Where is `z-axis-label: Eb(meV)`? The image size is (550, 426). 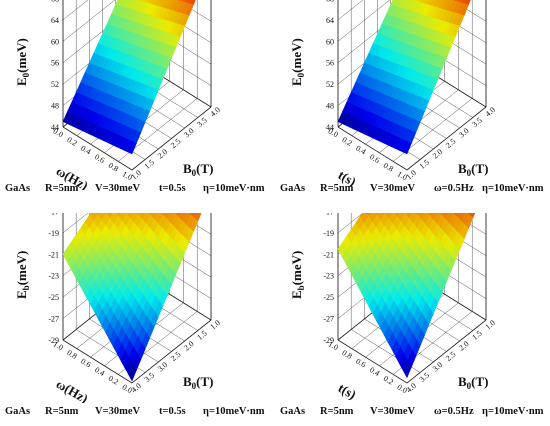
z-axis-label: Eb(meV) is located at coordinates (22, 275).